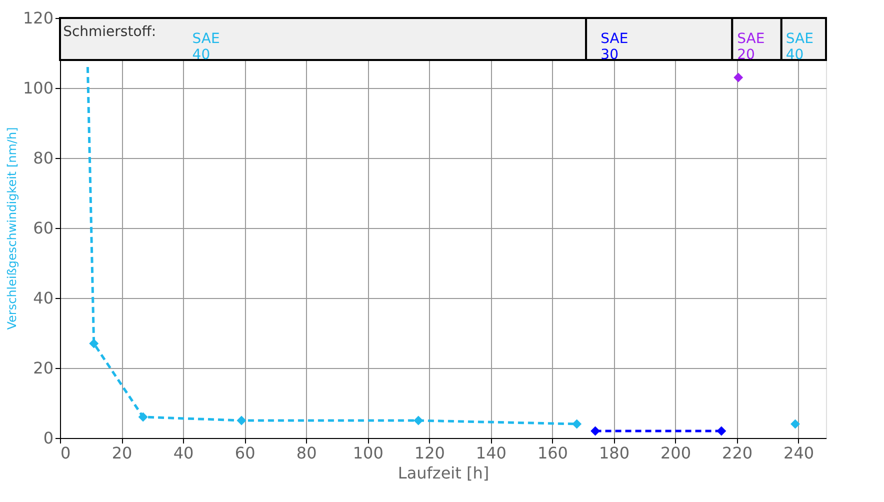 The height and width of the screenshot is (502, 884). What do you see at coordinates (43, 298) in the screenshot?
I see `y-tick-label: 40` at bounding box center [43, 298].